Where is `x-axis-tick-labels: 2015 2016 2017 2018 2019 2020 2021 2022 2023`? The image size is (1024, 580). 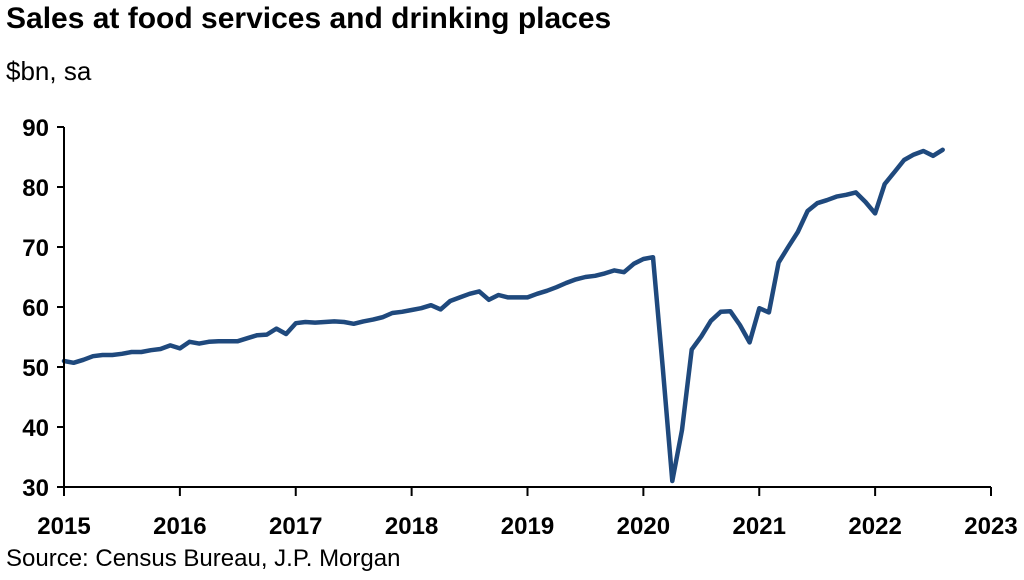 x-axis-tick-labels: 2015 2016 2017 2018 2019 2020 2021 2022 2023 is located at coordinates (527, 526).